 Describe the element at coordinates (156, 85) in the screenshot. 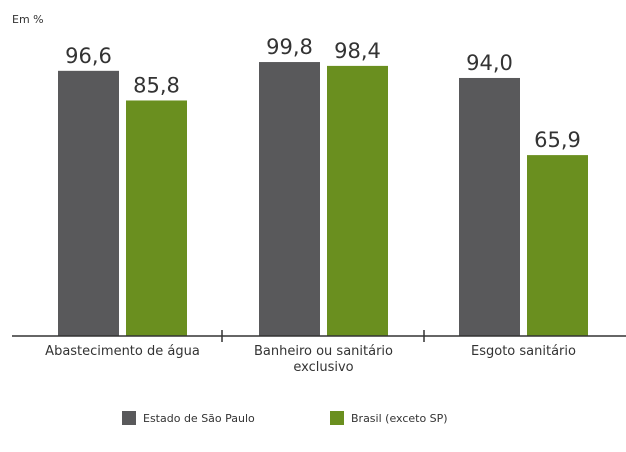

I see `value-label: 85,8` at that location.